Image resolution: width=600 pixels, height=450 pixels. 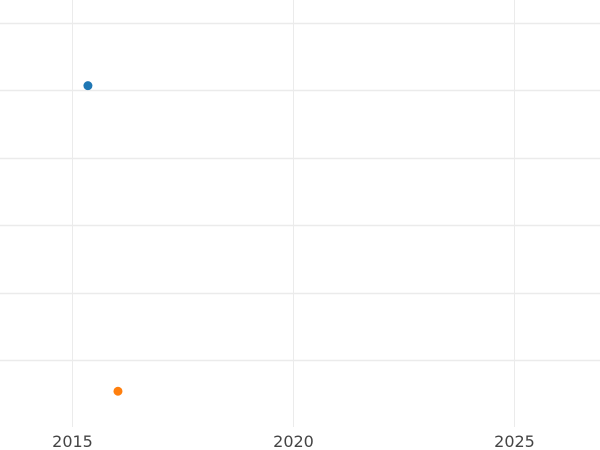 I want to click on x-tick-label: 2020, so click(x=293, y=441).